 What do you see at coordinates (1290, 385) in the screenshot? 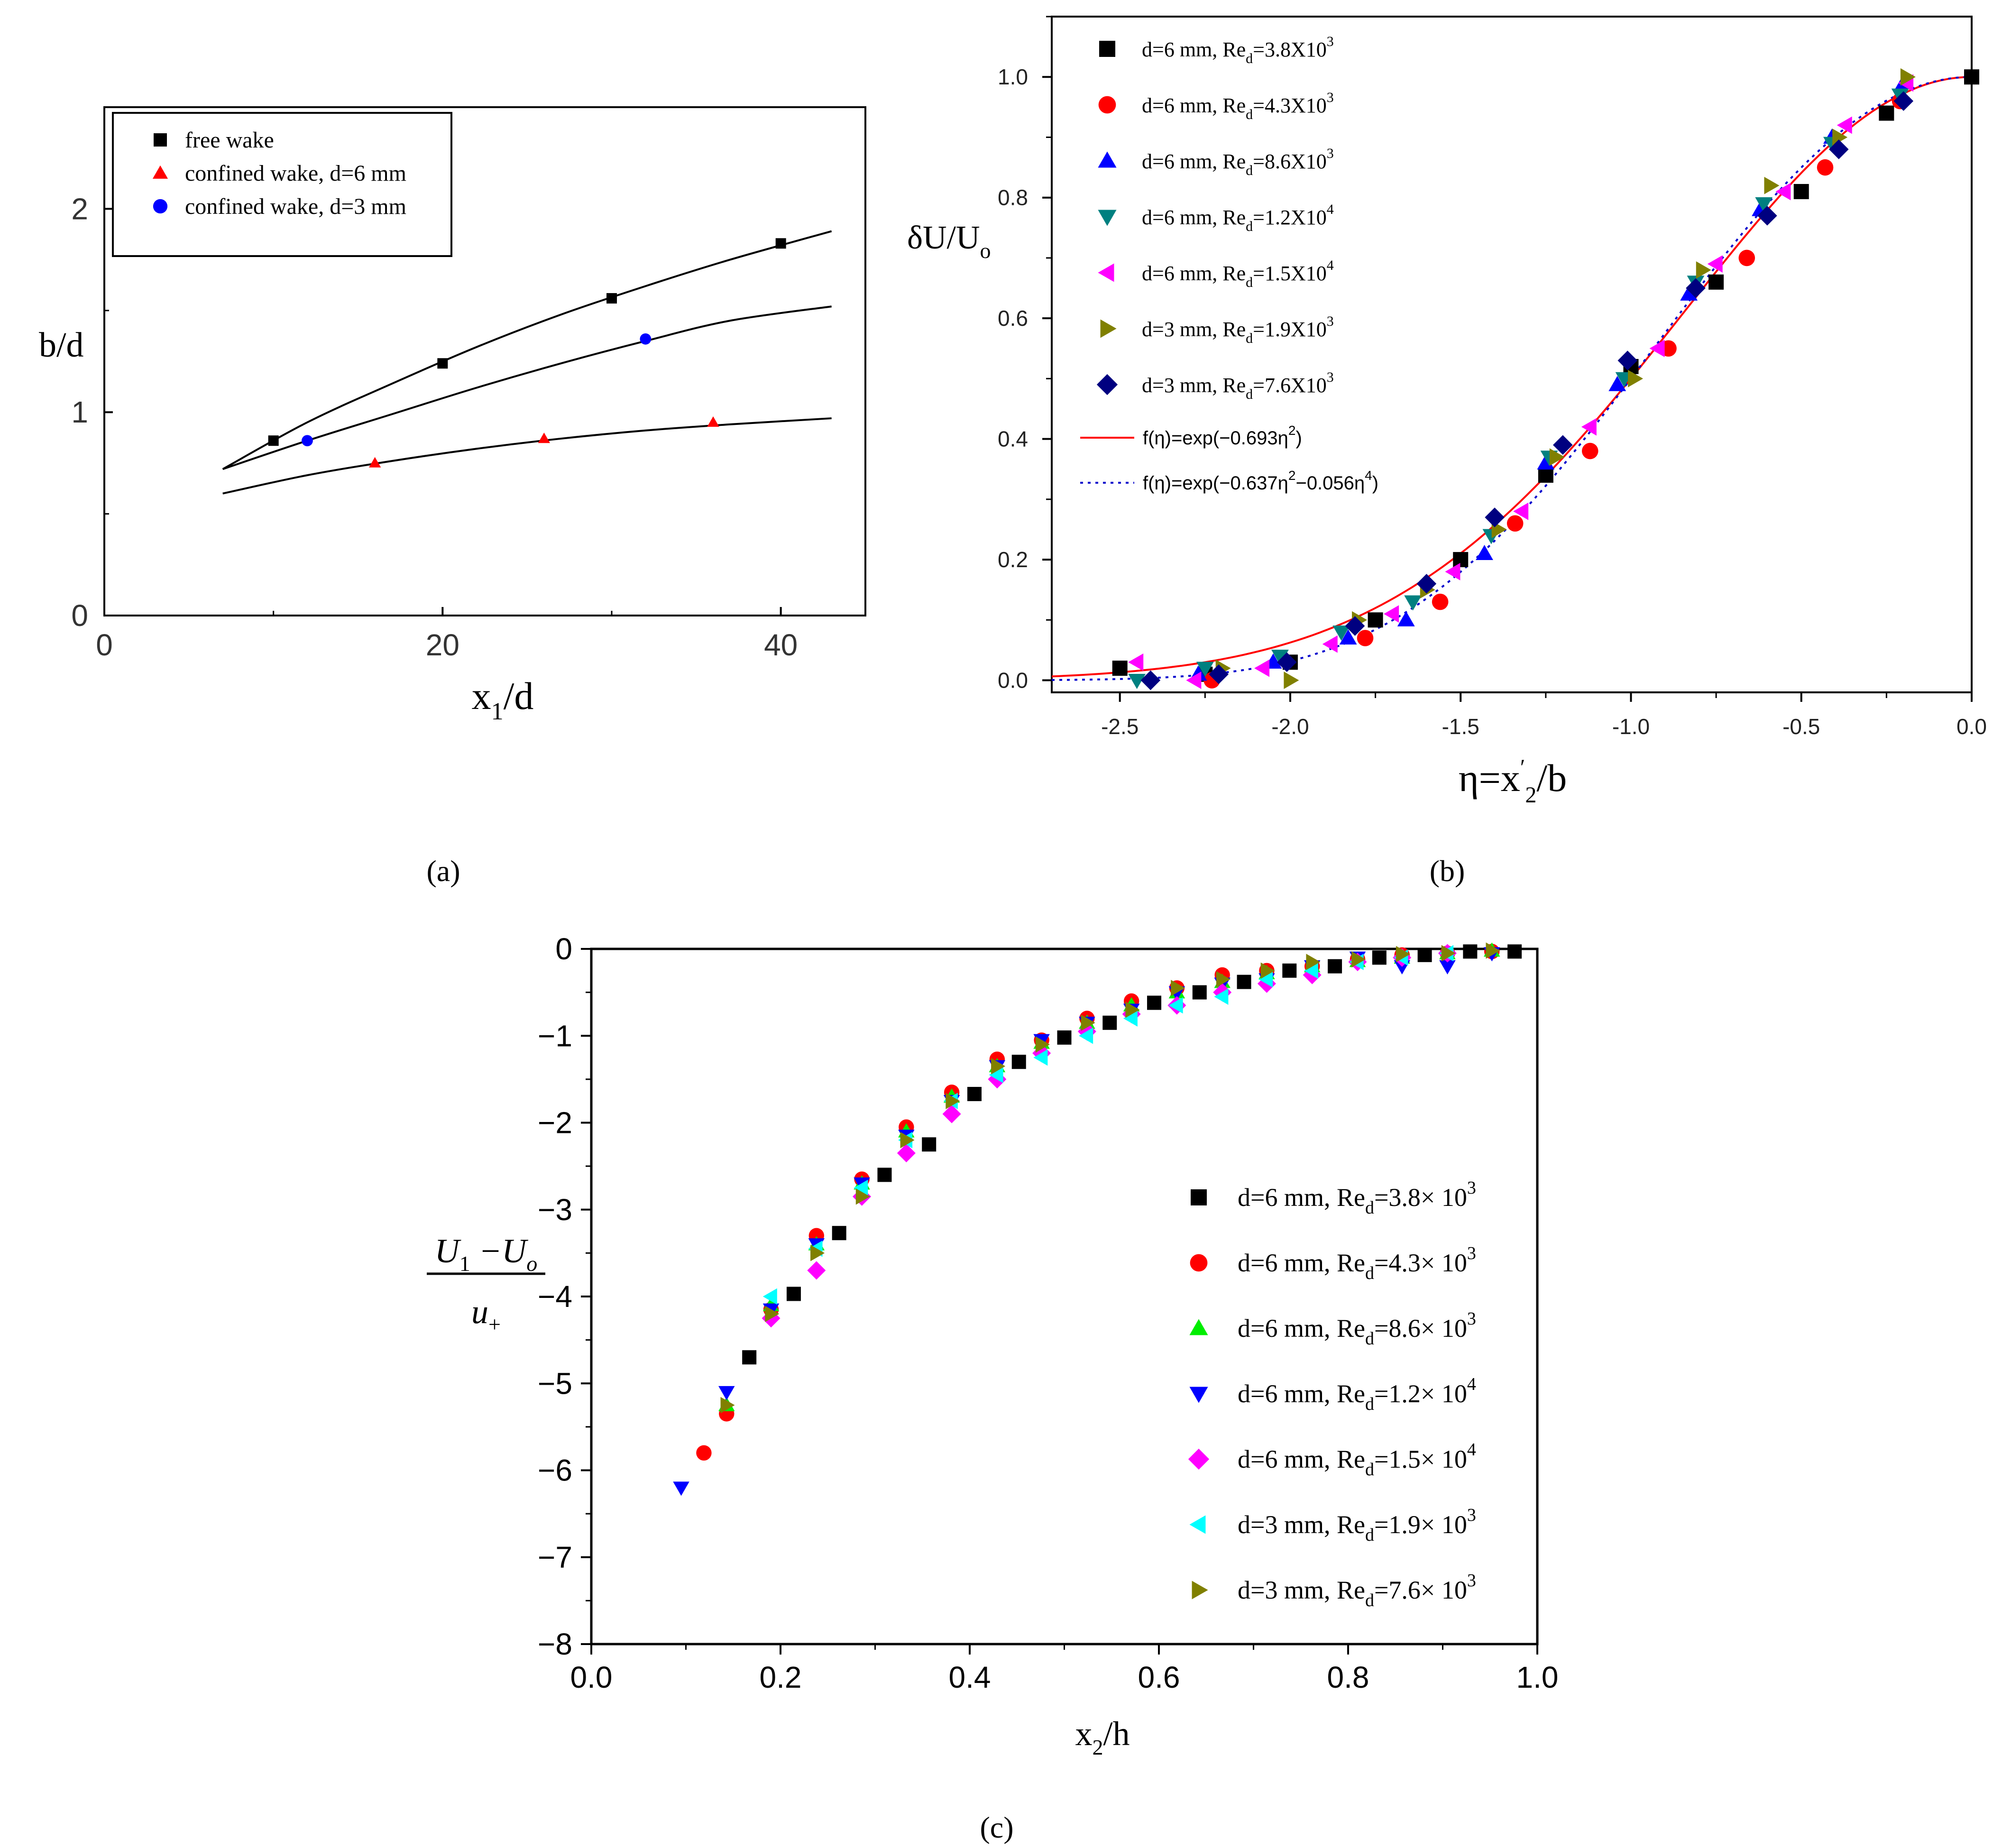
I see `legend-text-mid: =7.6X10` at bounding box center [1290, 385].